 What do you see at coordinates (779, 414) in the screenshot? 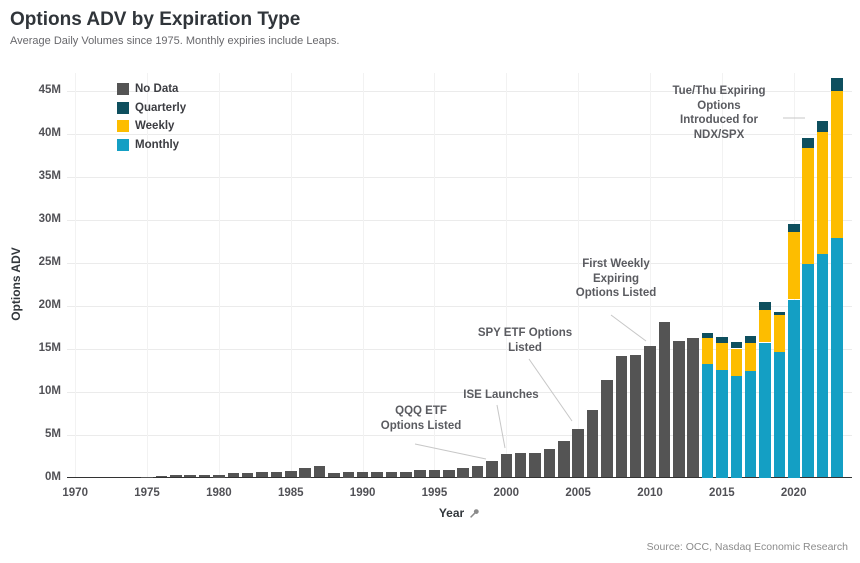
I see `bar-2019-monthly` at bounding box center [779, 414].